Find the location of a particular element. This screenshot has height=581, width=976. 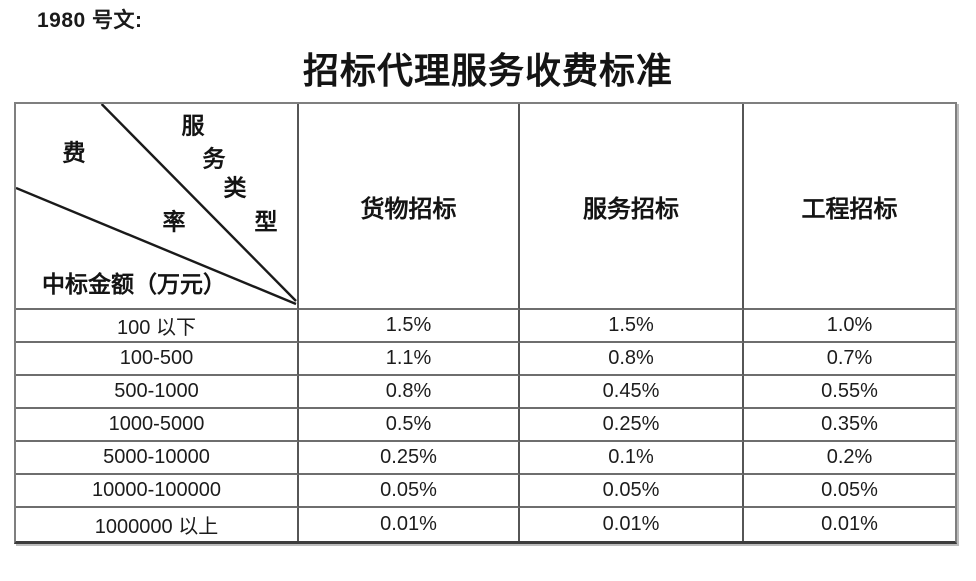

rate-cell: 0.2% is located at coordinates (849, 458).